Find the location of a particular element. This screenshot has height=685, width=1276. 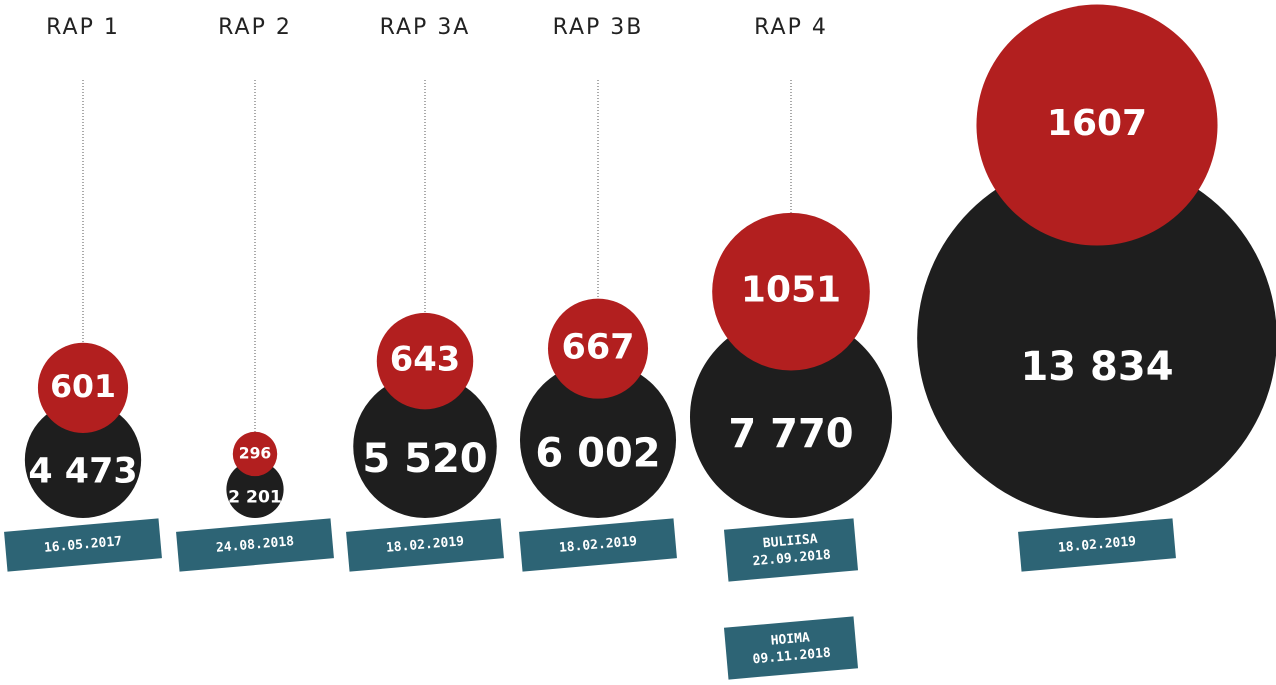

date-tag: 24.08.2018 is located at coordinates (255, 545).